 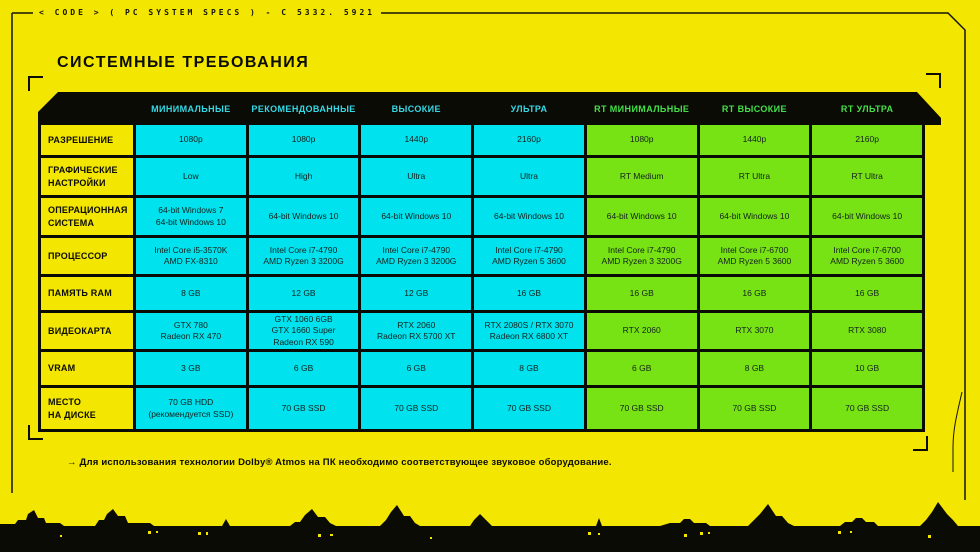 I want to click on spec-cell: 70 GB HDD (рекомендуется SSD), so click(x=191, y=408).